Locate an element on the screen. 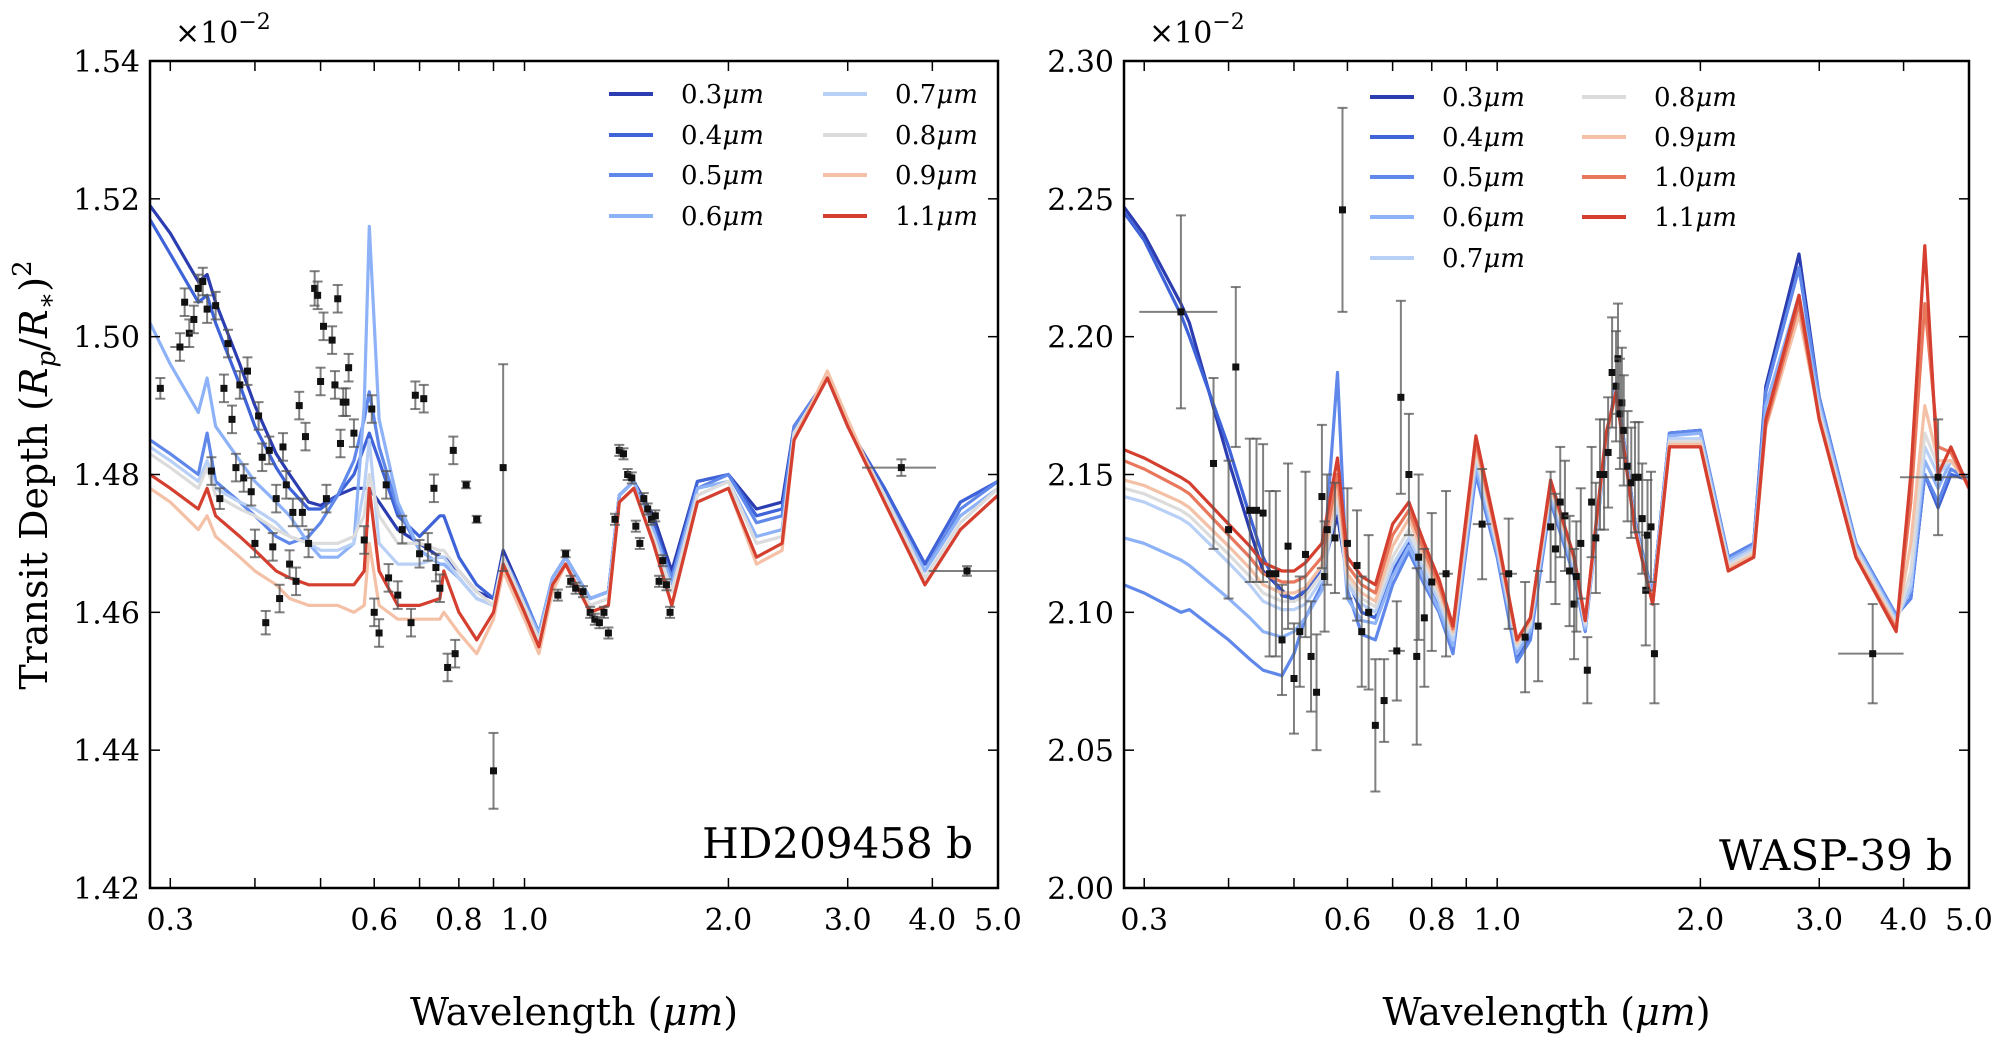 Image resolution: width=2000 pixels, height=1055 pixels. x-tick-label: 4.0 is located at coordinates (1904, 920).